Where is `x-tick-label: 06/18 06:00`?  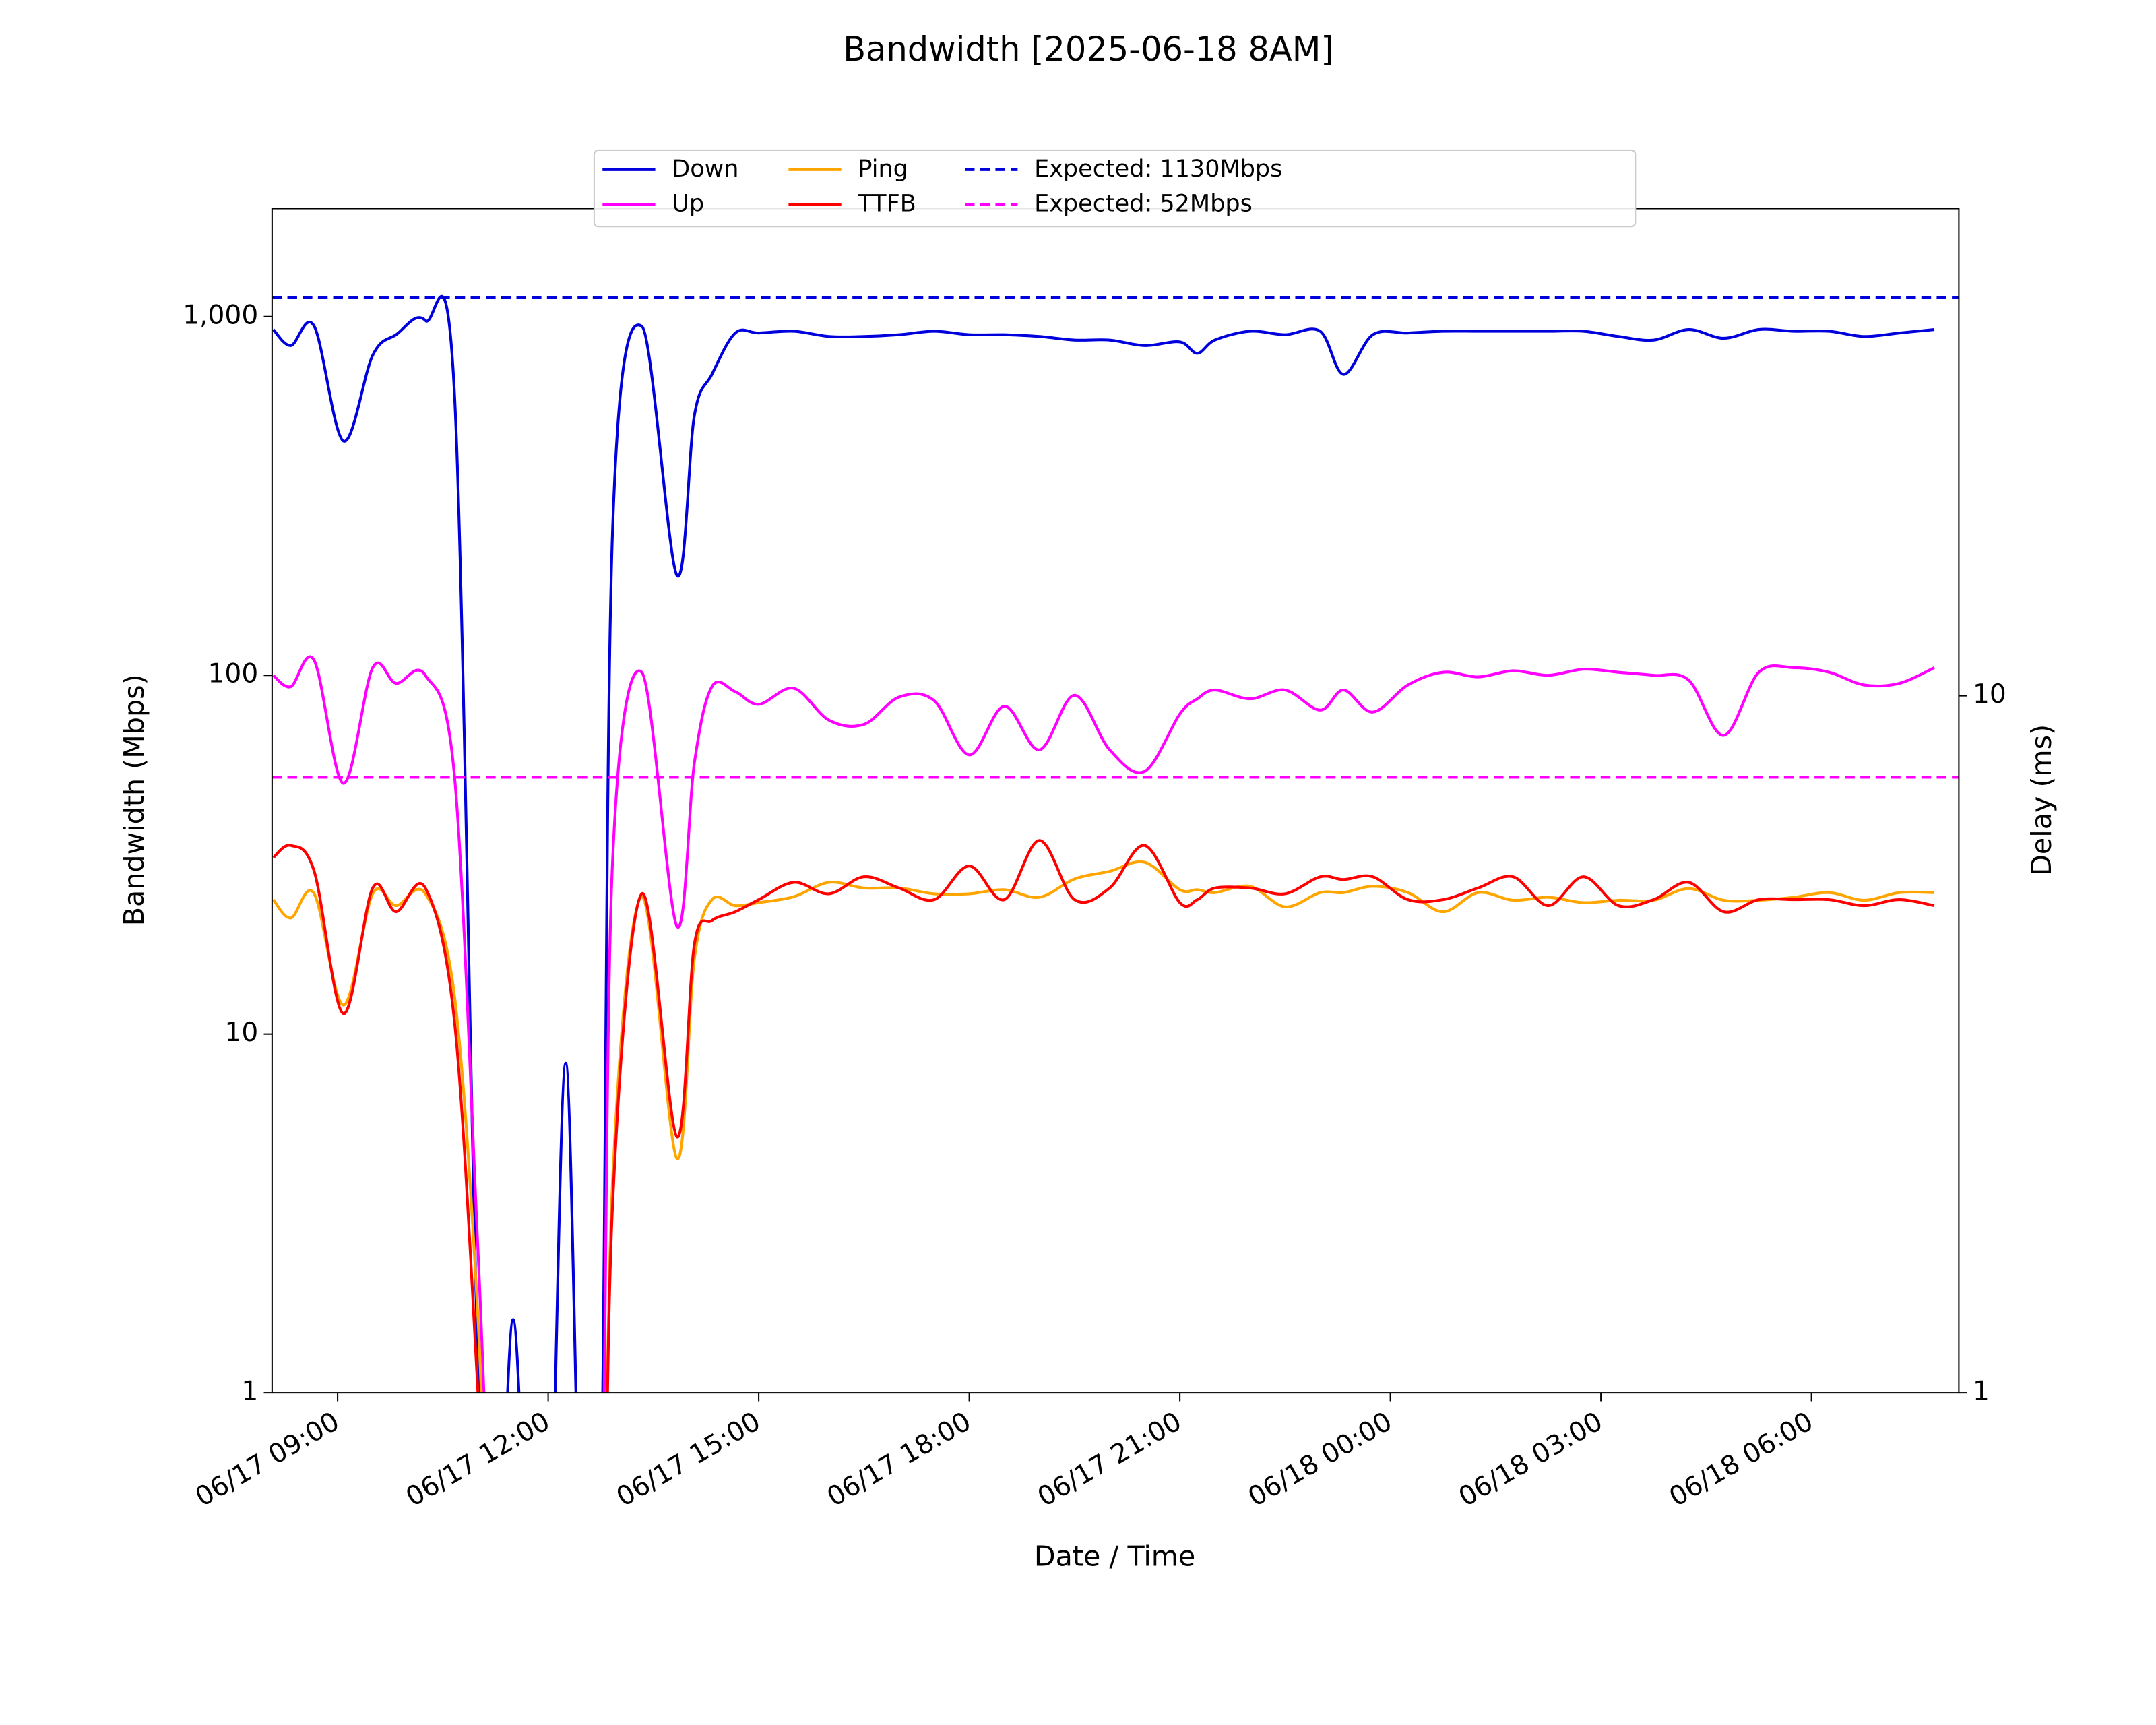 x-tick-label: 06/18 06:00 is located at coordinates (1741, 1459).